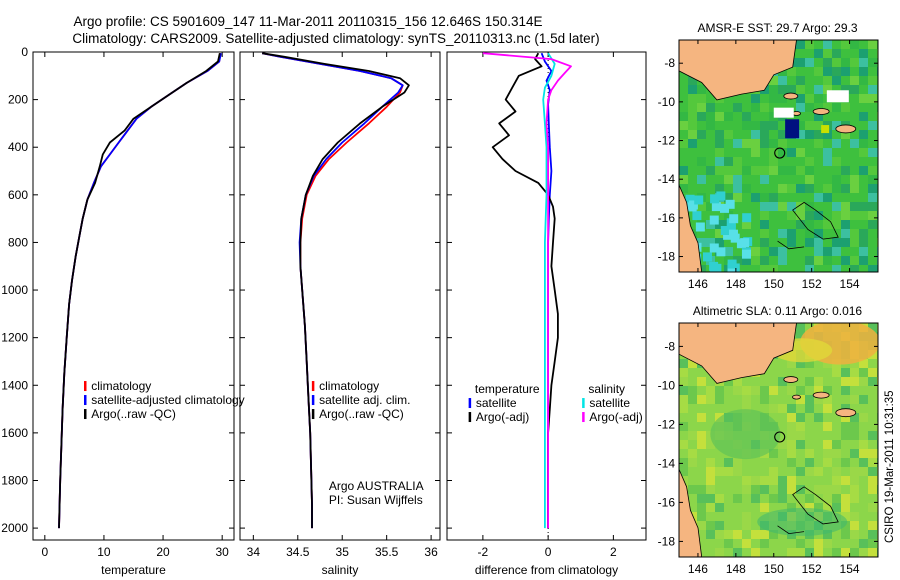 The height and width of the screenshot is (580, 900). Describe the element at coordinates (791, 530) in the screenshot. I see `reef-outline` at that location.